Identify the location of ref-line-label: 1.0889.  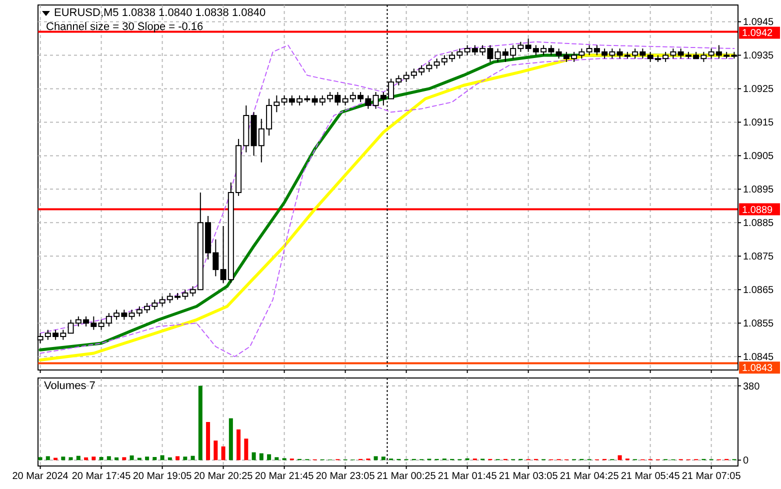
(758, 210).